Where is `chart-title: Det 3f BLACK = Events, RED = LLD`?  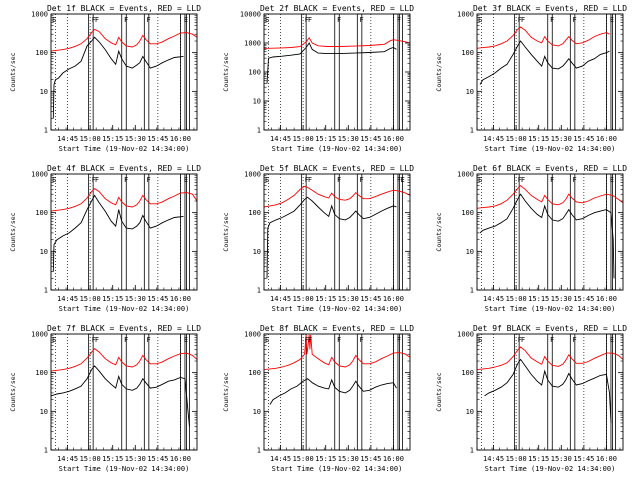
chart-title: Det 3f BLACK = Events, RED = LLD is located at coordinates (550, 8).